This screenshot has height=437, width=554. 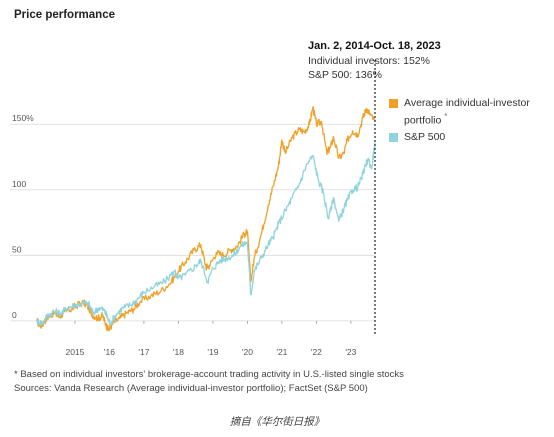 What do you see at coordinates (393, 137) in the screenshot?
I see `legend-swatch-sp500` at bounding box center [393, 137].